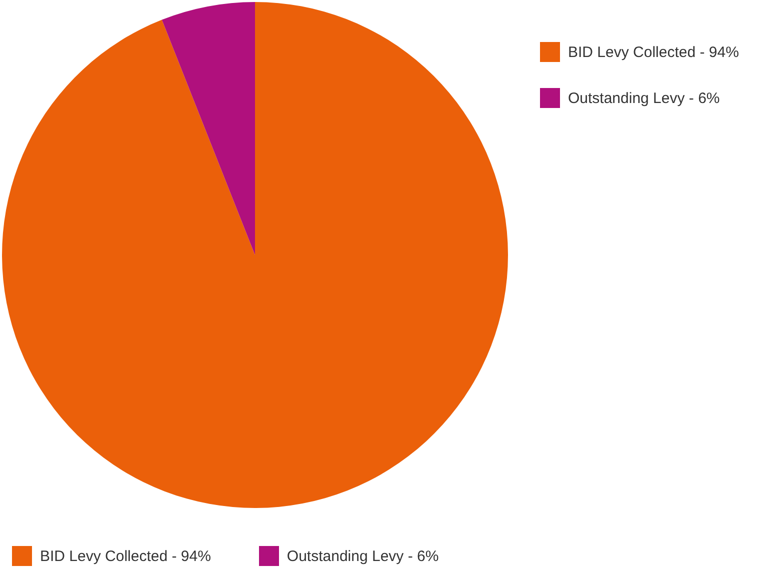  I want to click on category-label: BID Levy Collected - 94%, so click(653, 52).